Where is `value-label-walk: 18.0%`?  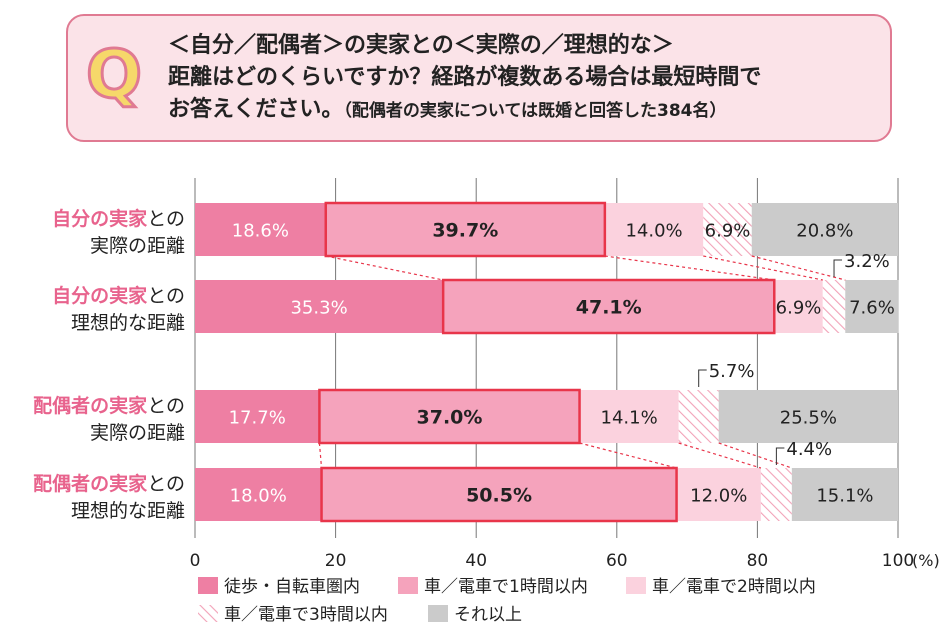
value-label-walk: 18.0% is located at coordinates (258, 496).